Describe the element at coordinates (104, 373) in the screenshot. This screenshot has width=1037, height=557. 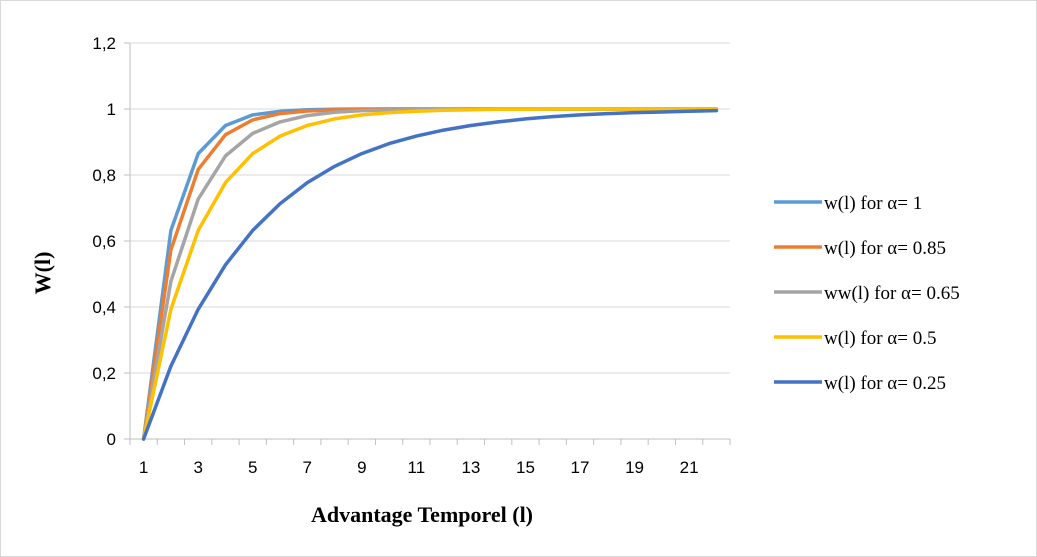
I see `y-tick-label: 0,2` at that location.